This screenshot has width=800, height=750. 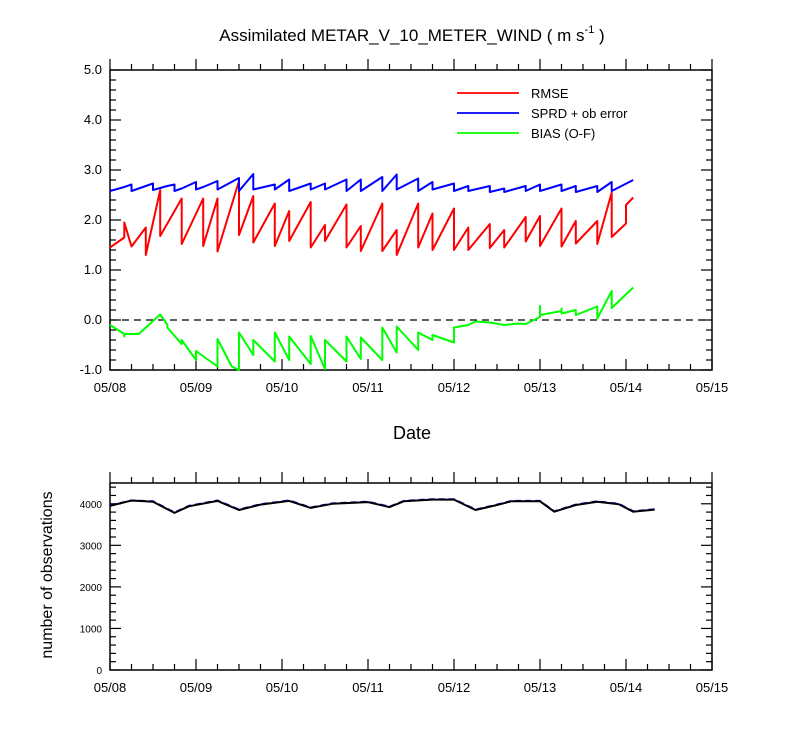 I want to click on y-tick-label: 3000, so click(x=91, y=546).